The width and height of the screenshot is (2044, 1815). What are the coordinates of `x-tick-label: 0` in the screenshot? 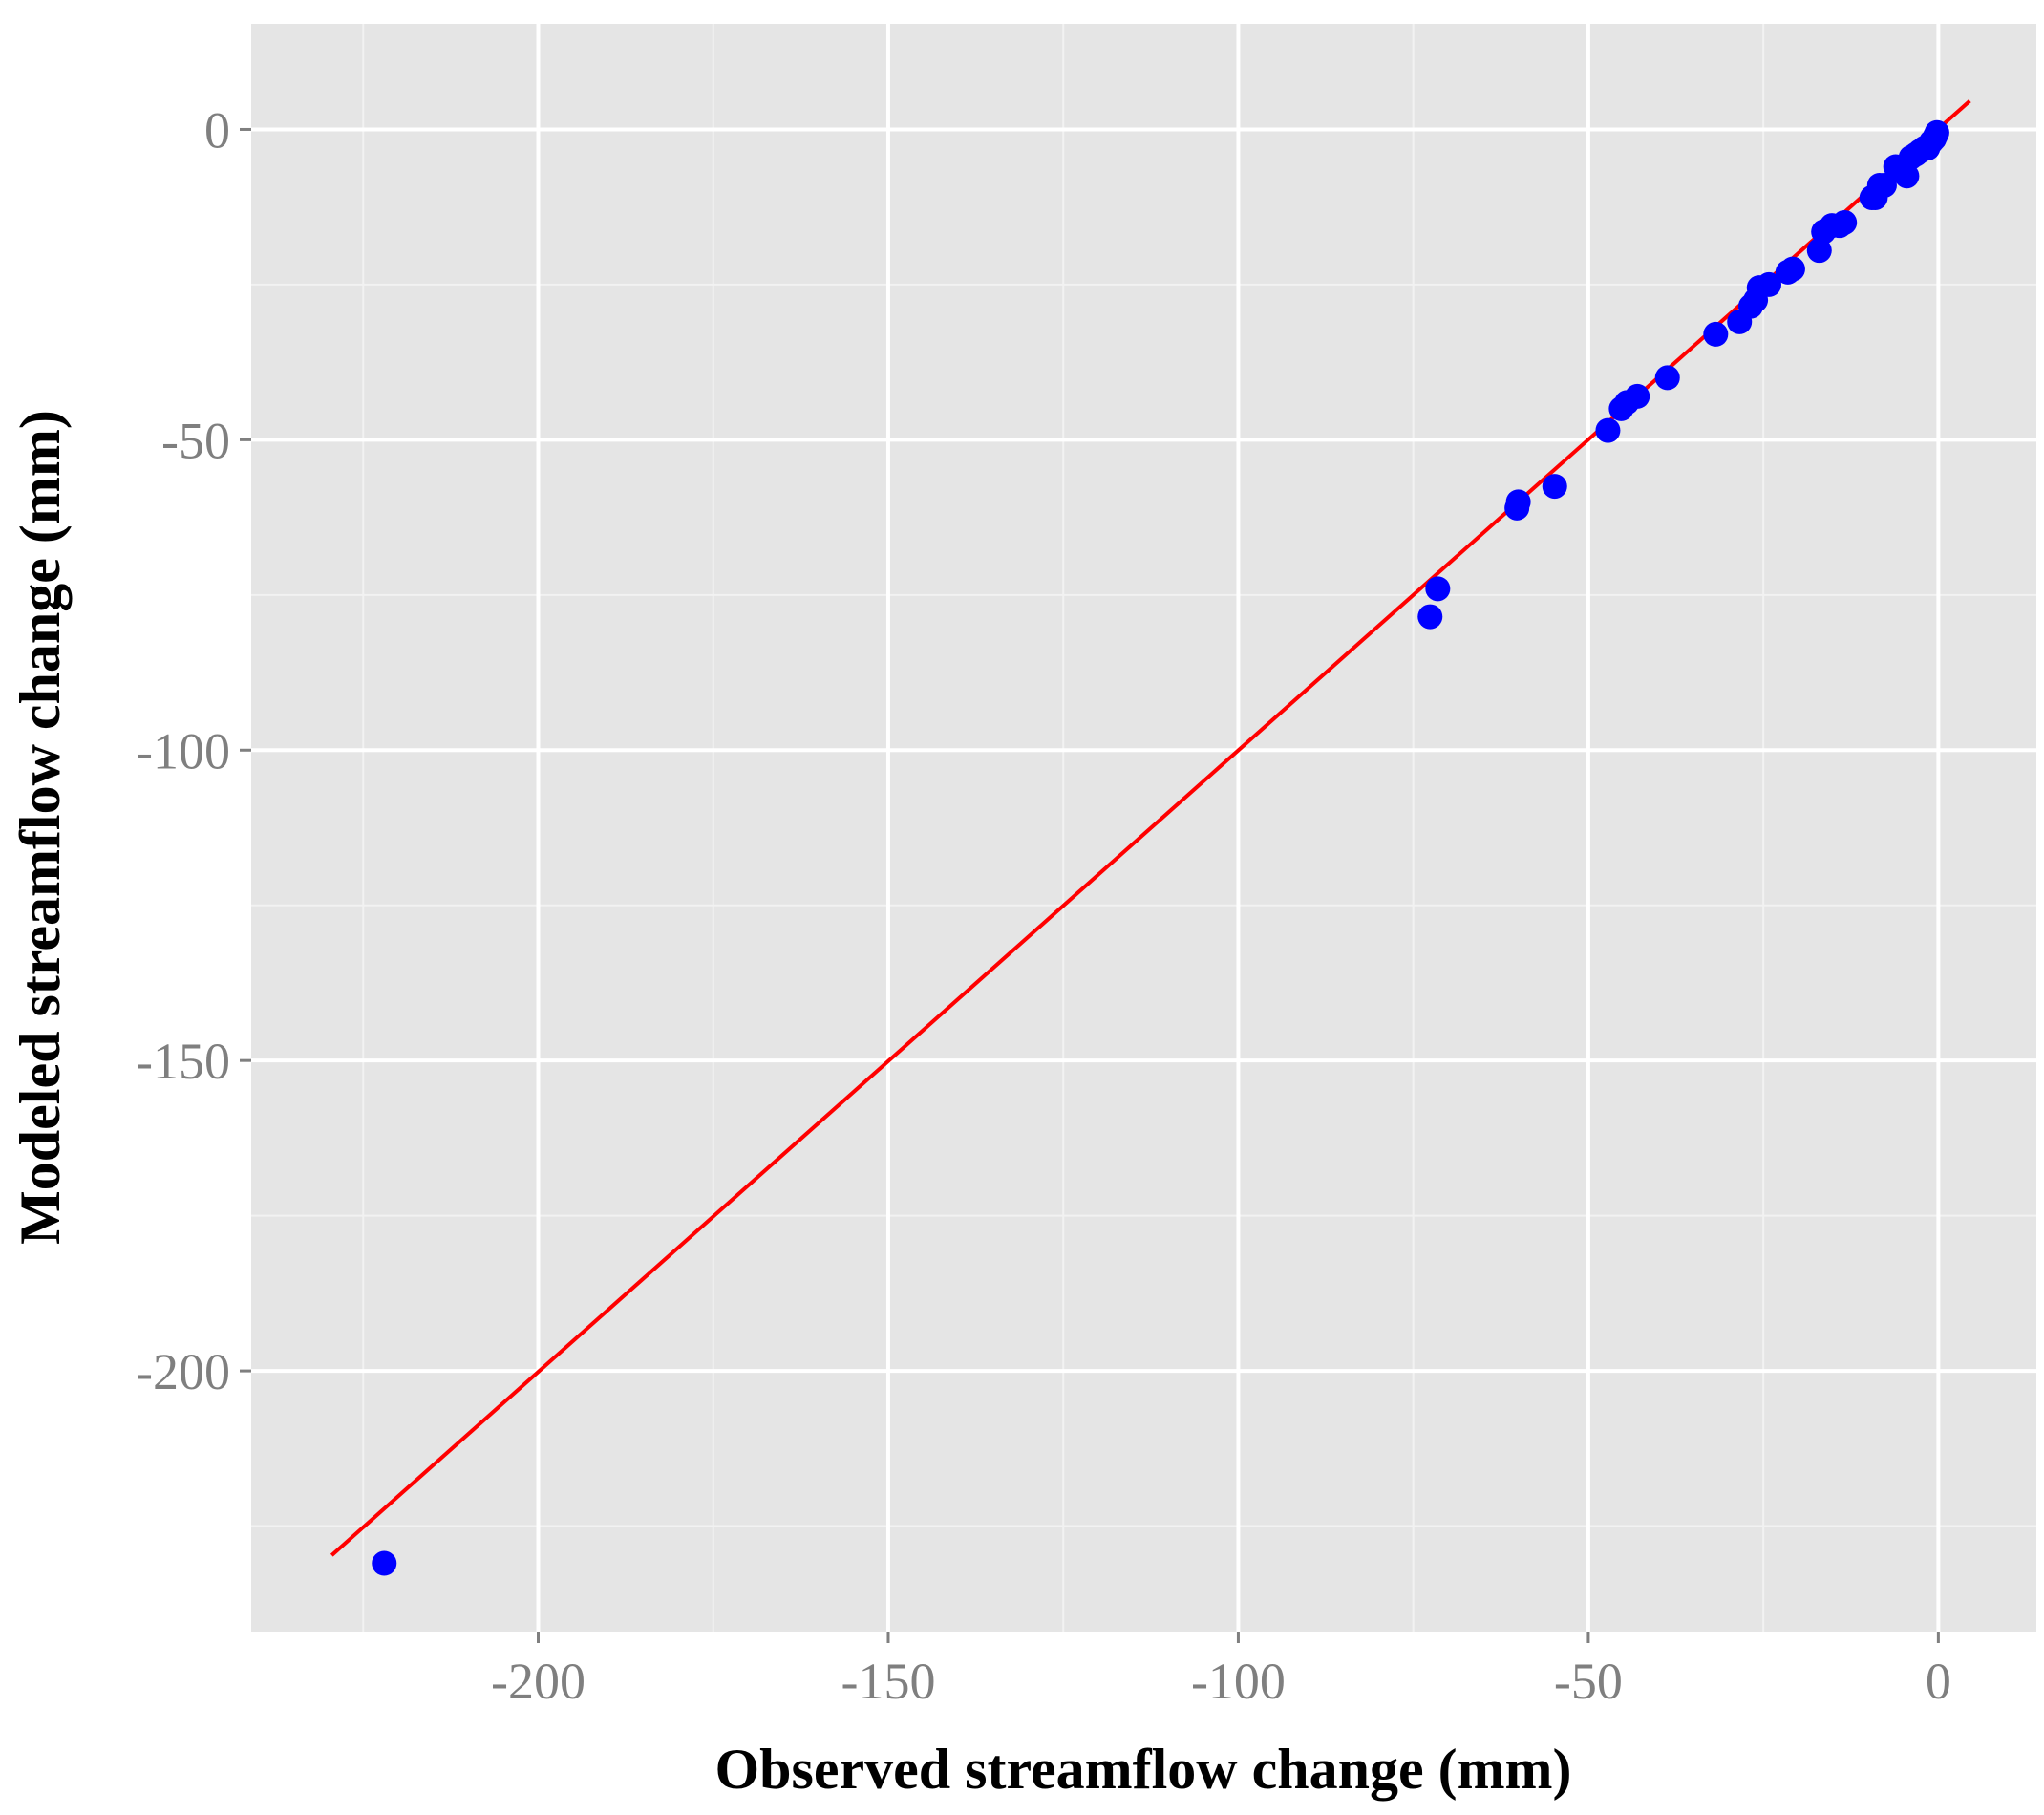 It's located at (1938, 1681).